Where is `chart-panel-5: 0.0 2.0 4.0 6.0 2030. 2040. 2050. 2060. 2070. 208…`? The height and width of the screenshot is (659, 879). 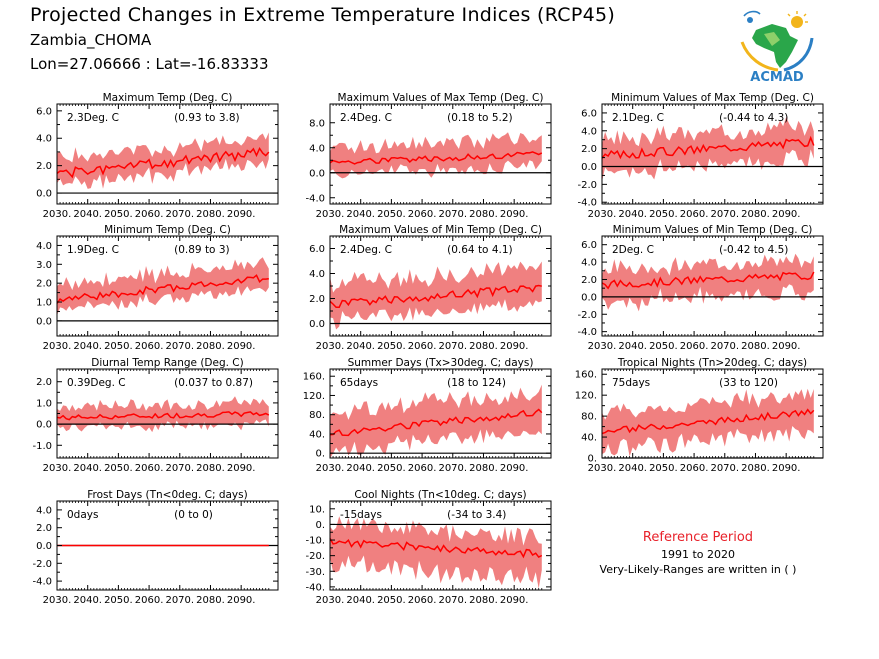 chart-panel-5: 0.0 2.0 4.0 6.0 2030. 2040. 2050. 2060. 2070. 208… is located at coordinates (430, 288).